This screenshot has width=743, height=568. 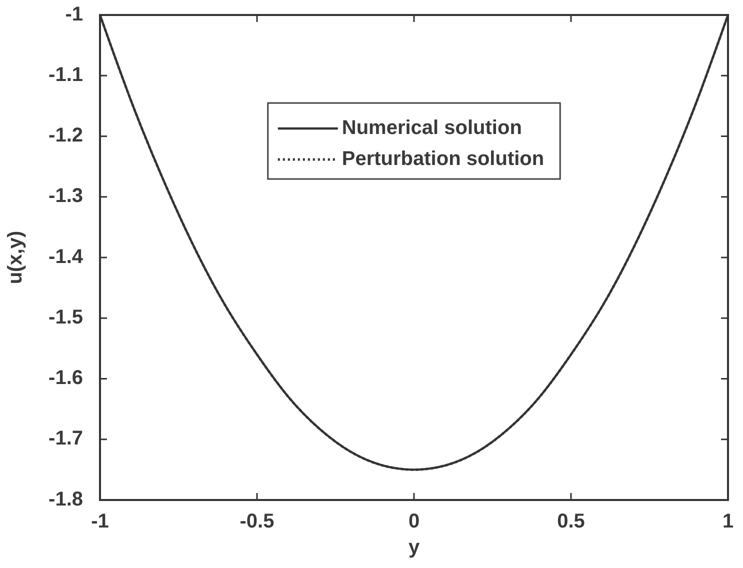 What do you see at coordinates (432, 127) in the screenshot?
I see `legend-label: Numerical solution` at bounding box center [432, 127].